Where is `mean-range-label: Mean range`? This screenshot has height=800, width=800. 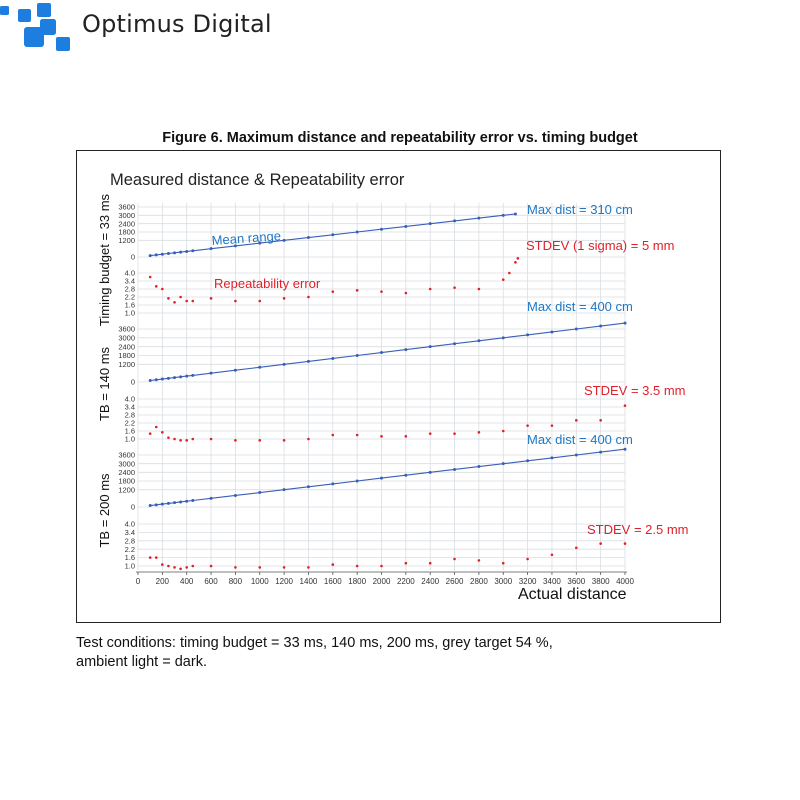 mean-range-label: Mean range is located at coordinates (246, 238).